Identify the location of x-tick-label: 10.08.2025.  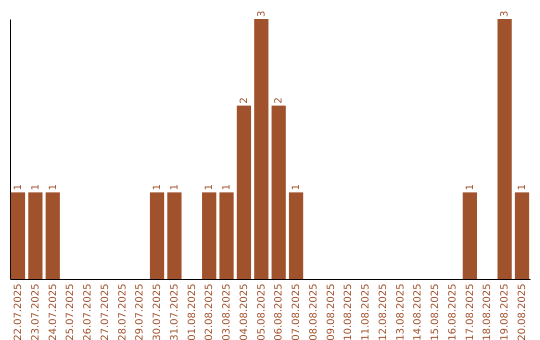
(348, 312).